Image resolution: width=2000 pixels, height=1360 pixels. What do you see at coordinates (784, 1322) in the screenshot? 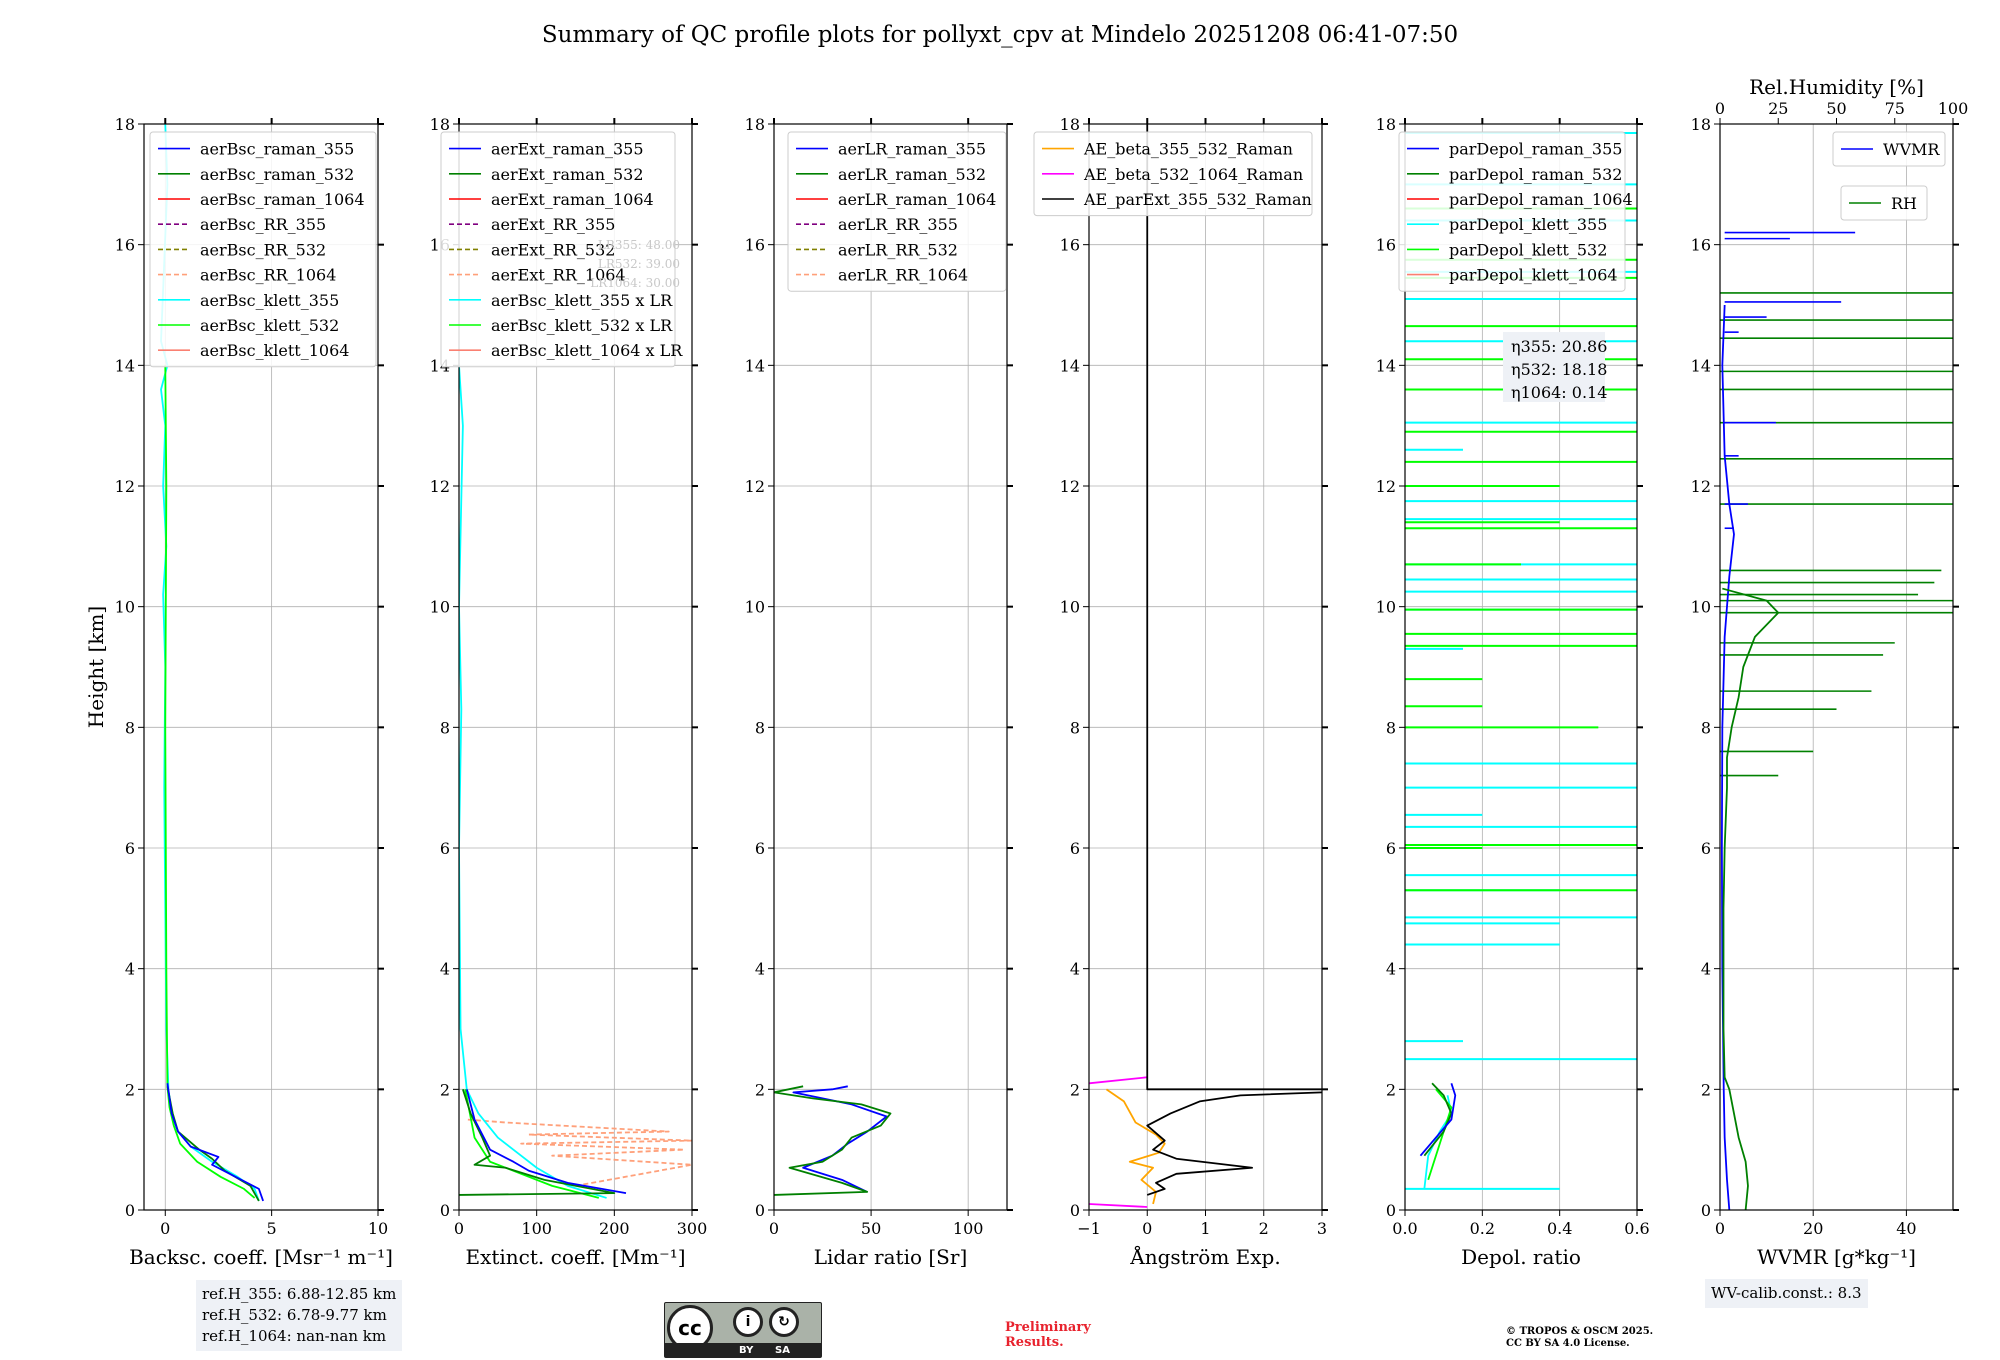
I see `share-alike-icon: ↻` at bounding box center [784, 1322].